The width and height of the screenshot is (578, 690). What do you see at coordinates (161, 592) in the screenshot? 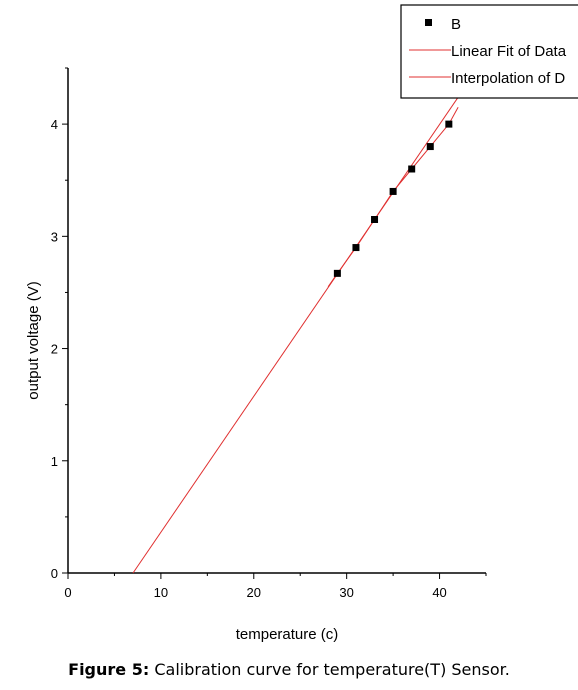
I see `x-tick-label: 10` at bounding box center [161, 592].